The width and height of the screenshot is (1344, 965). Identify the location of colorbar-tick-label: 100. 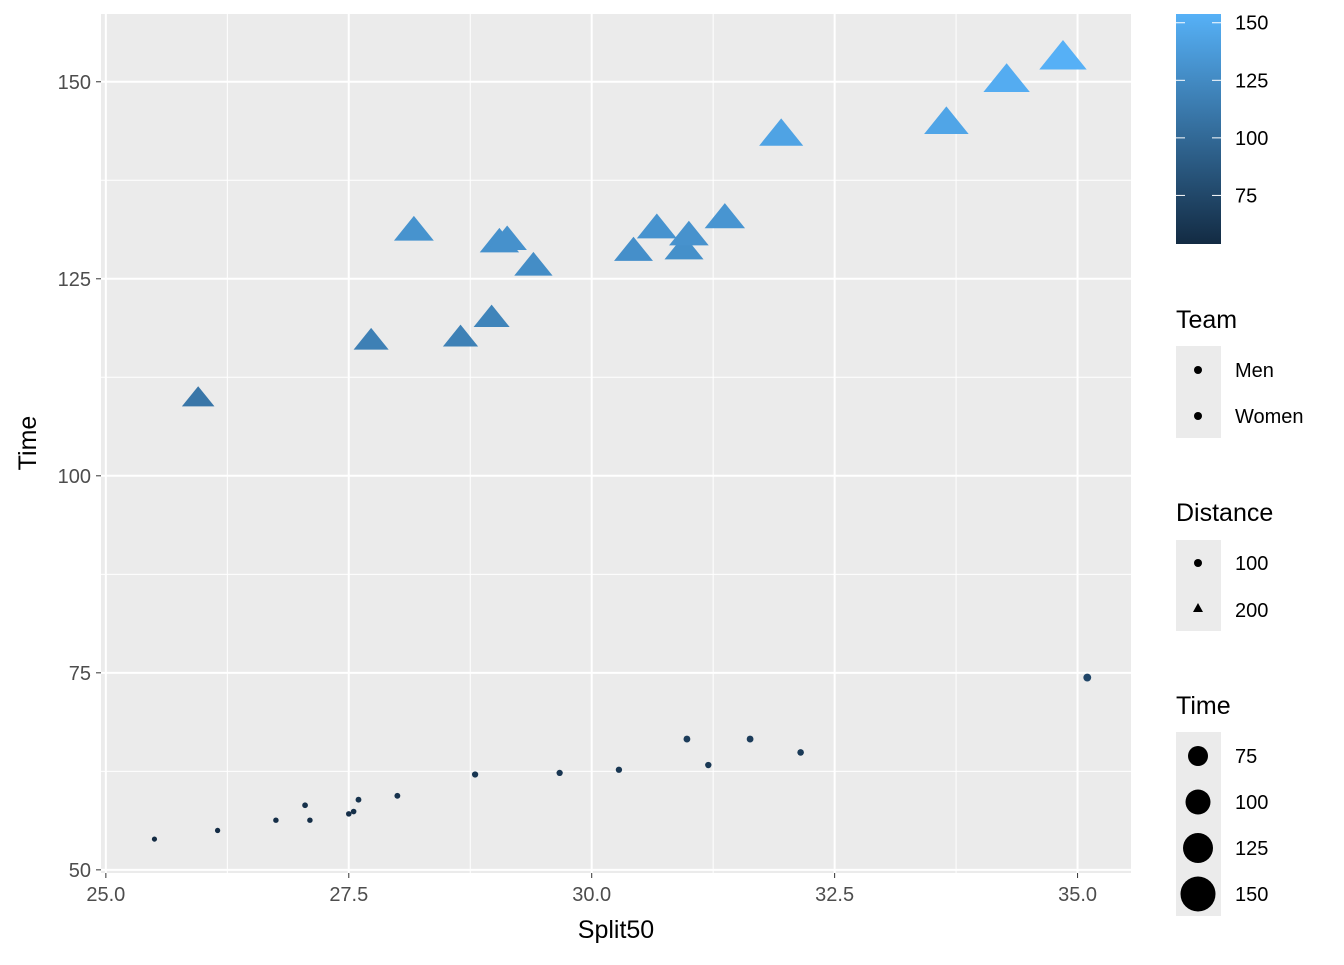
(1251, 139).